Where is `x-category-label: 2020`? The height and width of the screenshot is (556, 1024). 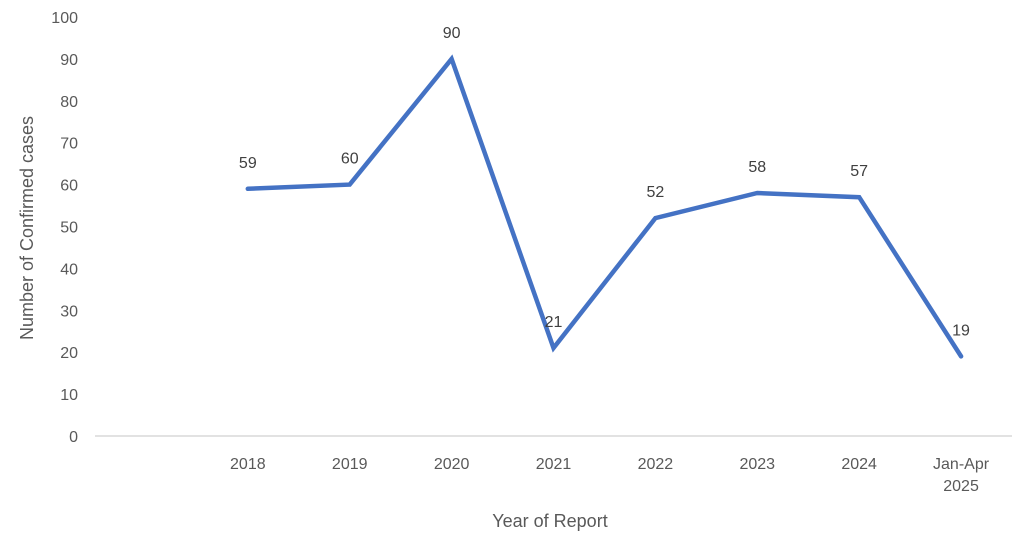
x-category-label: 2020 is located at coordinates (452, 464).